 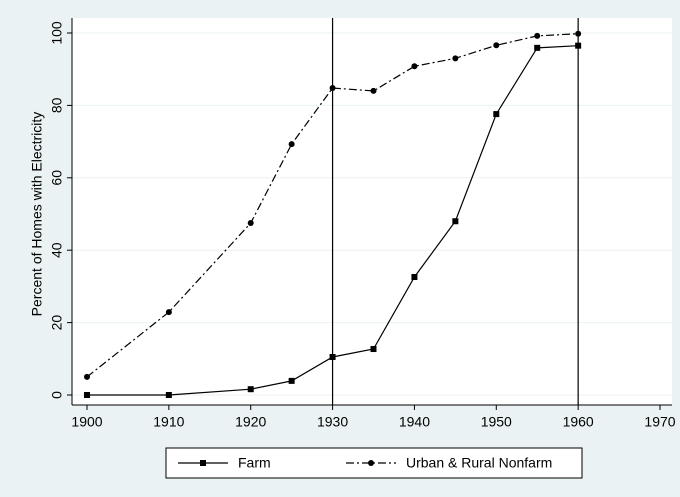 What do you see at coordinates (254, 463) in the screenshot?
I see `legend-label: Farm` at bounding box center [254, 463].